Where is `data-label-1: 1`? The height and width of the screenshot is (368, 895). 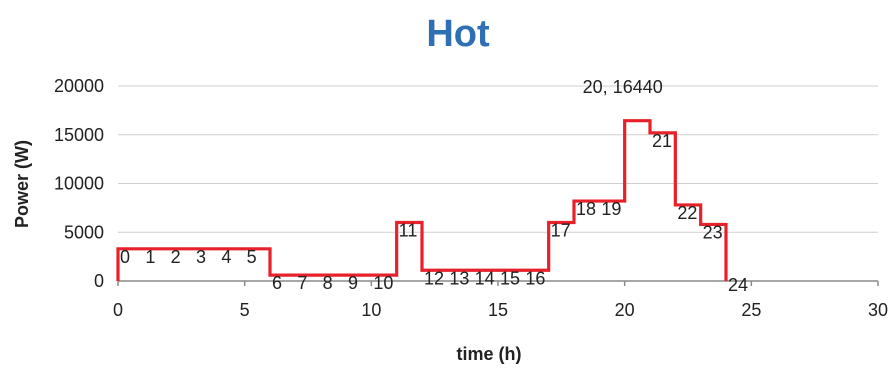 data-label-1: 1 is located at coordinates (150, 257).